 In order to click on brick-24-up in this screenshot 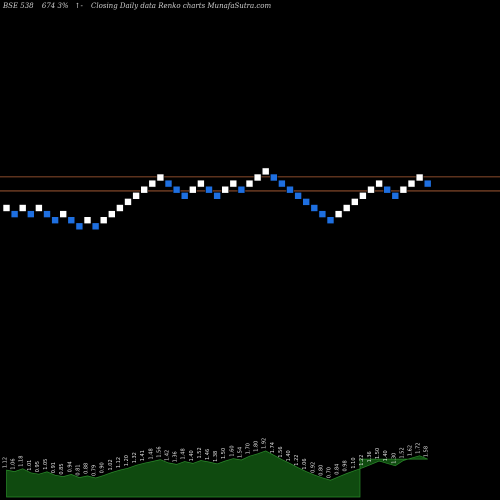, I will do `click(201, 183)`.